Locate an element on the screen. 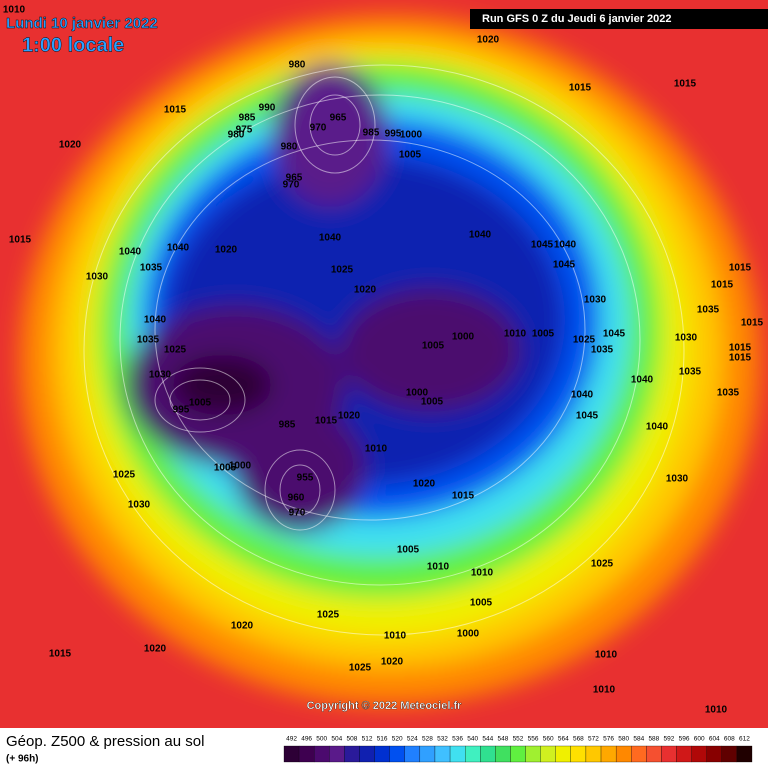 This screenshot has width=768, height=773. scale-label: 540 is located at coordinates (472, 739).